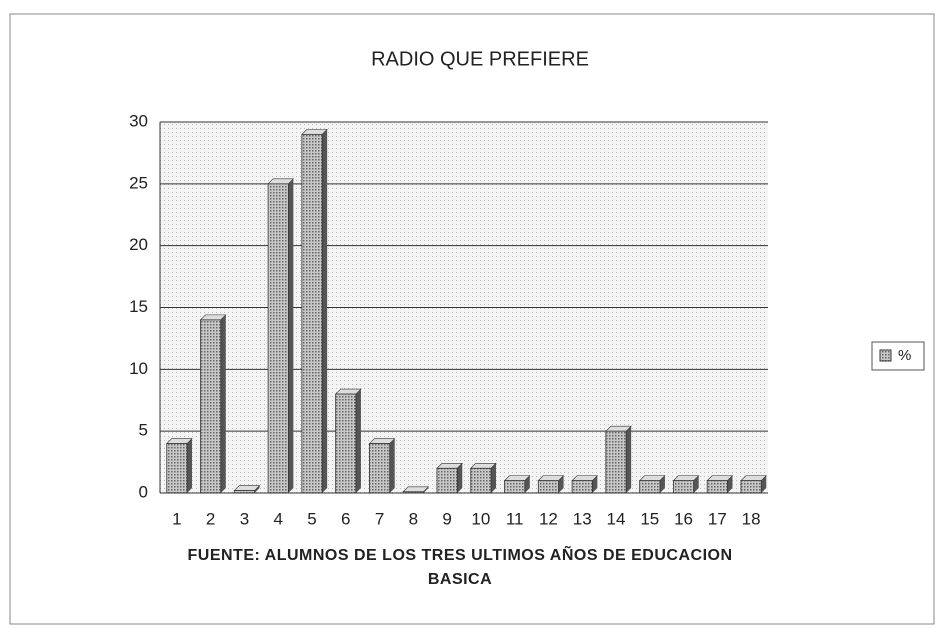  I want to click on x-tick-label: 5, so click(311, 518).